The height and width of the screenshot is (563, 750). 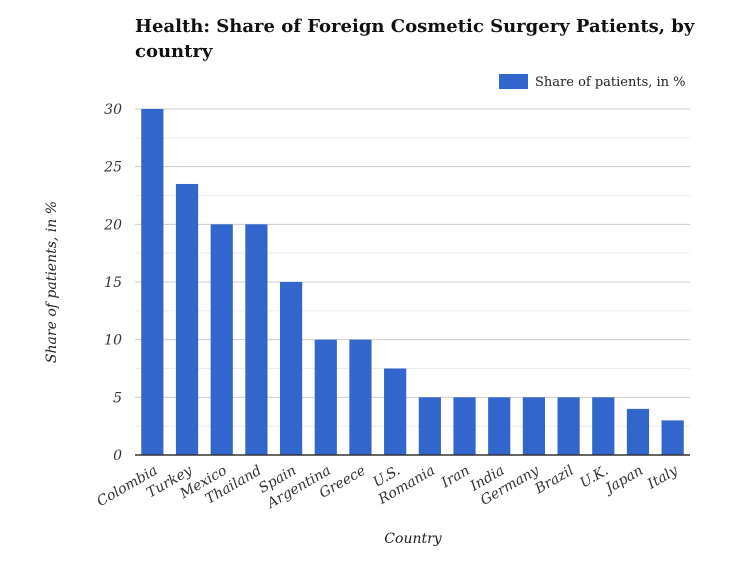 I want to click on x-tick-label: Brazil, so click(x=554, y=480).